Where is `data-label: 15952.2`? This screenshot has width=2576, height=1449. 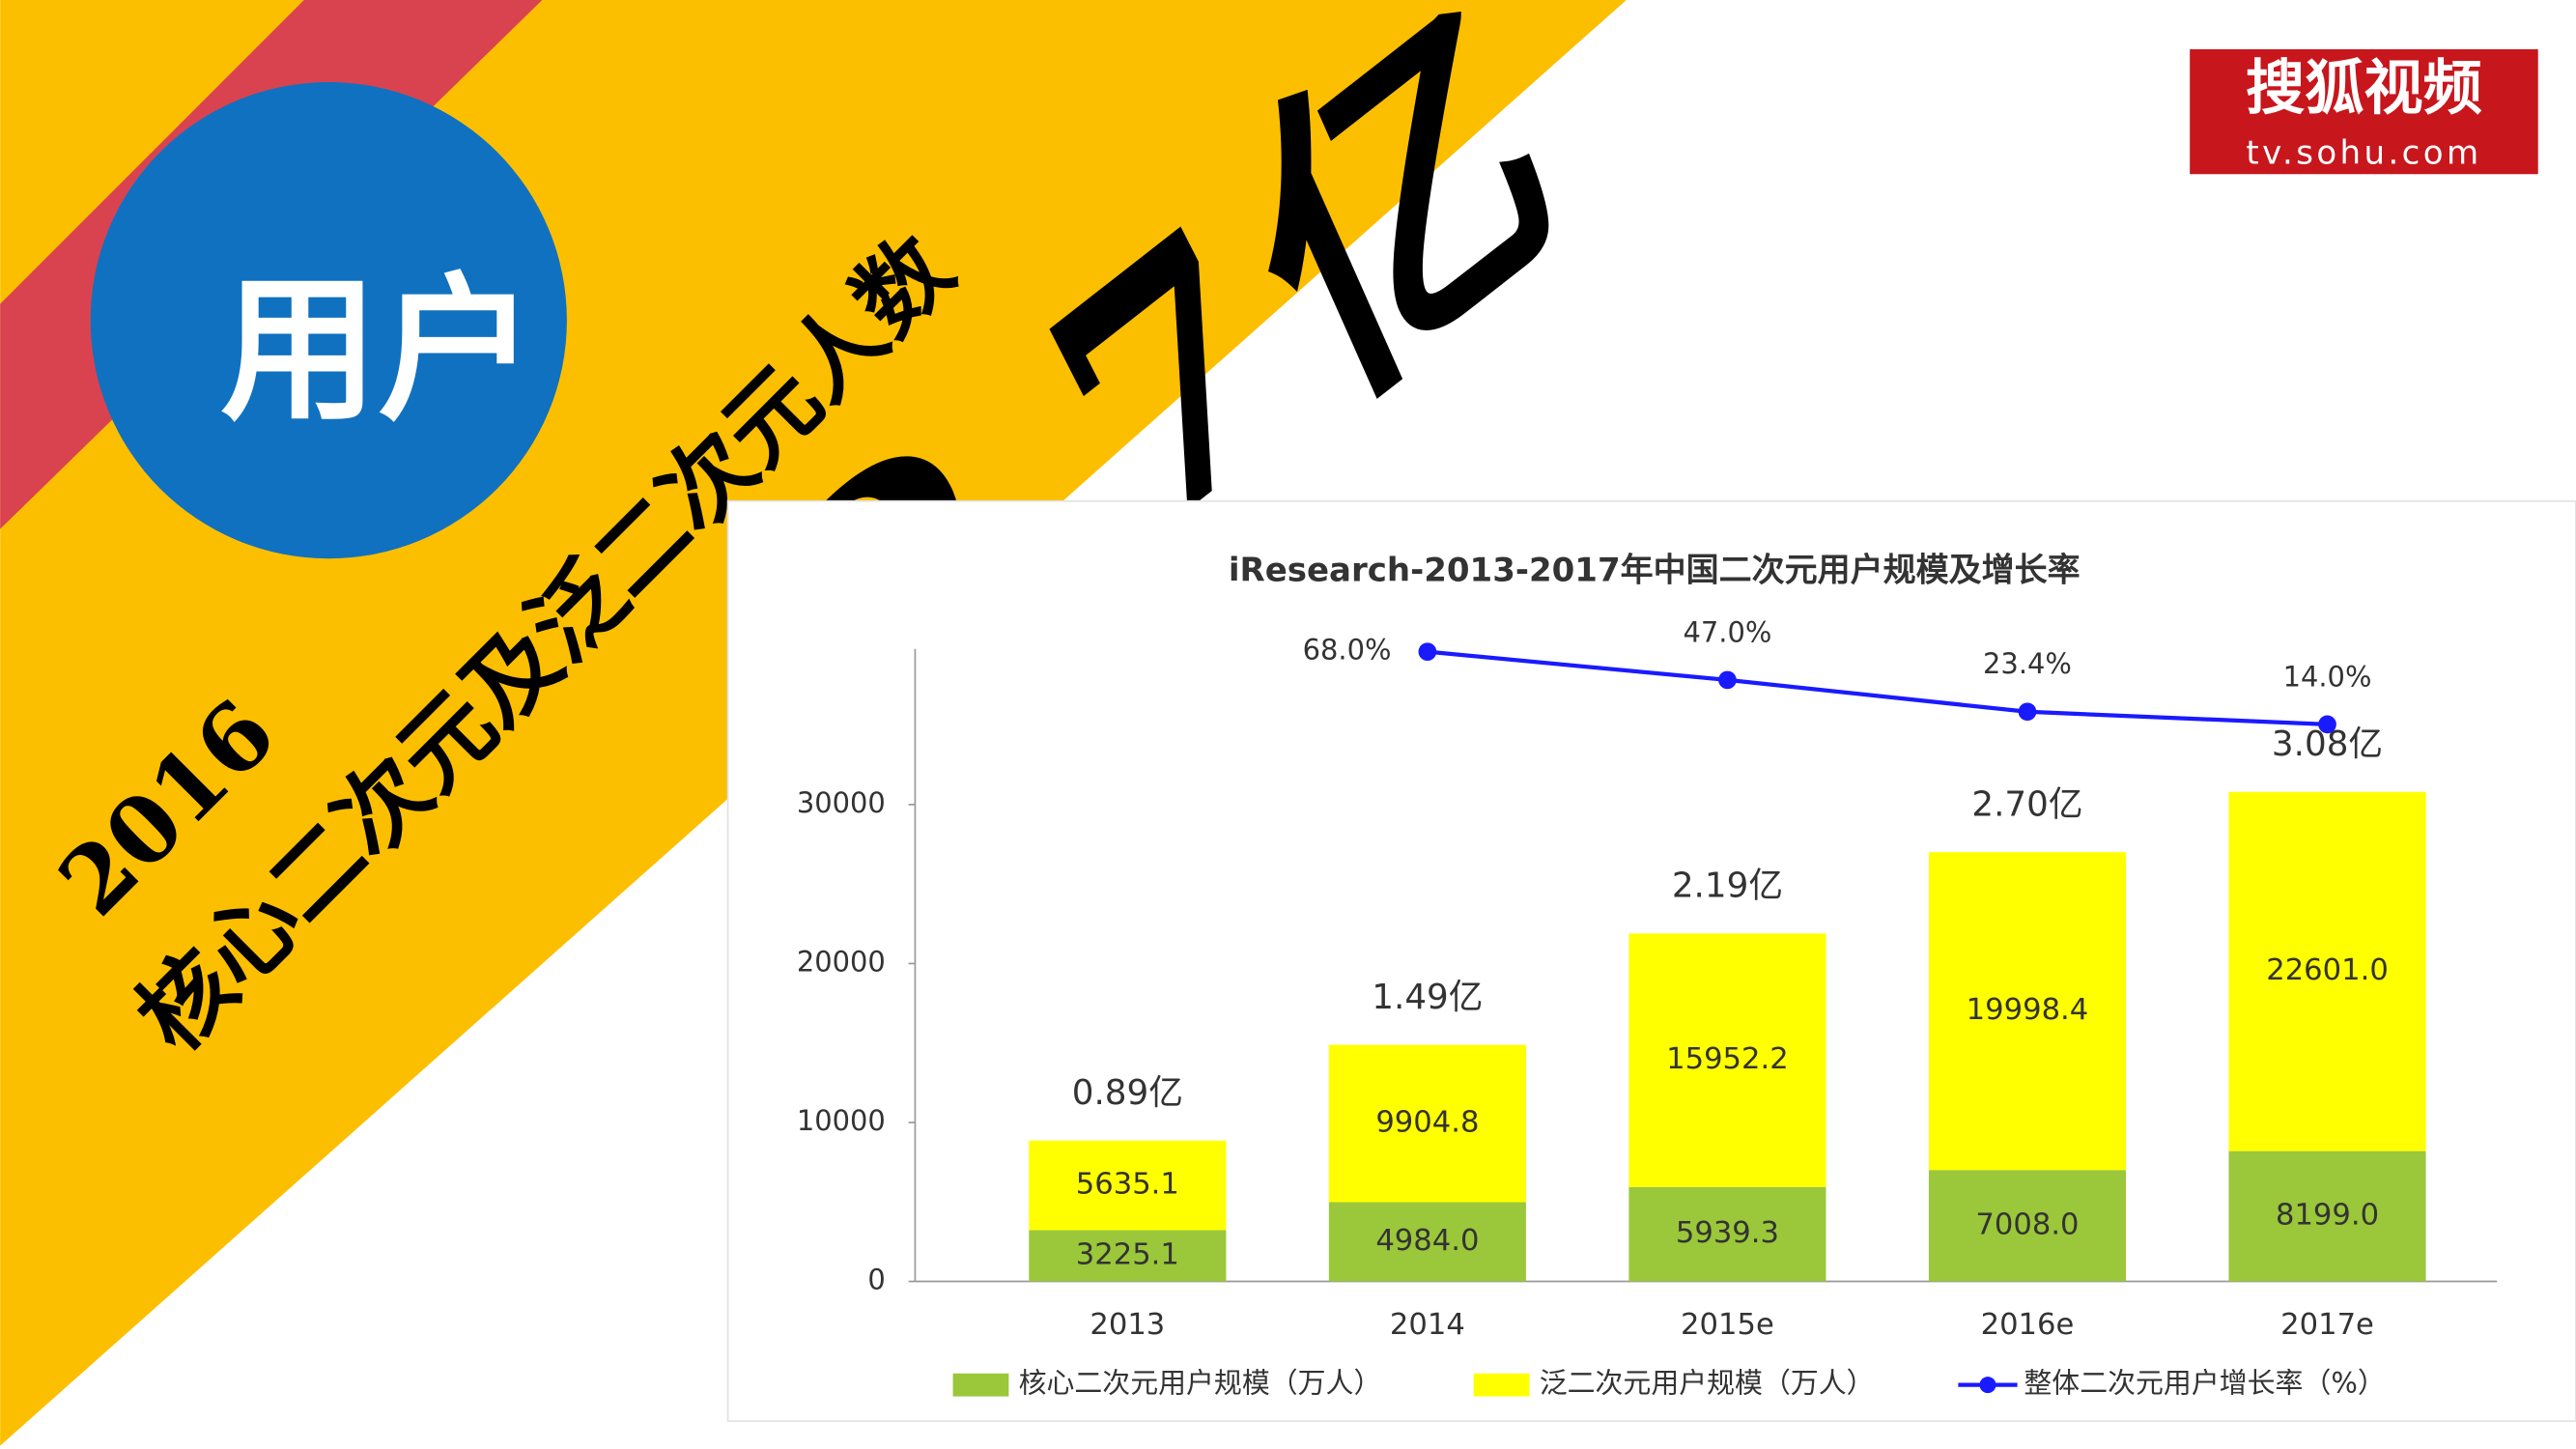 data-label: 15952.2 is located at coordinates (1727, 1059).